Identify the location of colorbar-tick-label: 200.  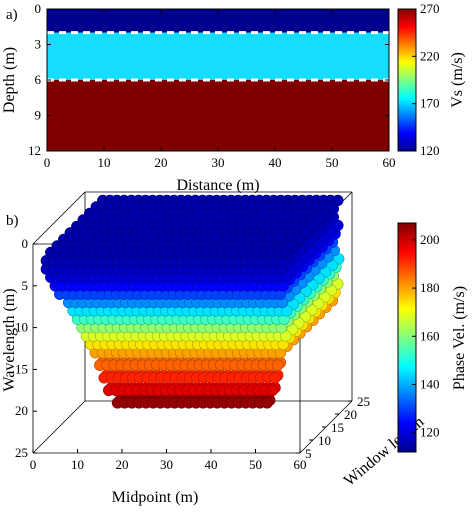
(430, 239).